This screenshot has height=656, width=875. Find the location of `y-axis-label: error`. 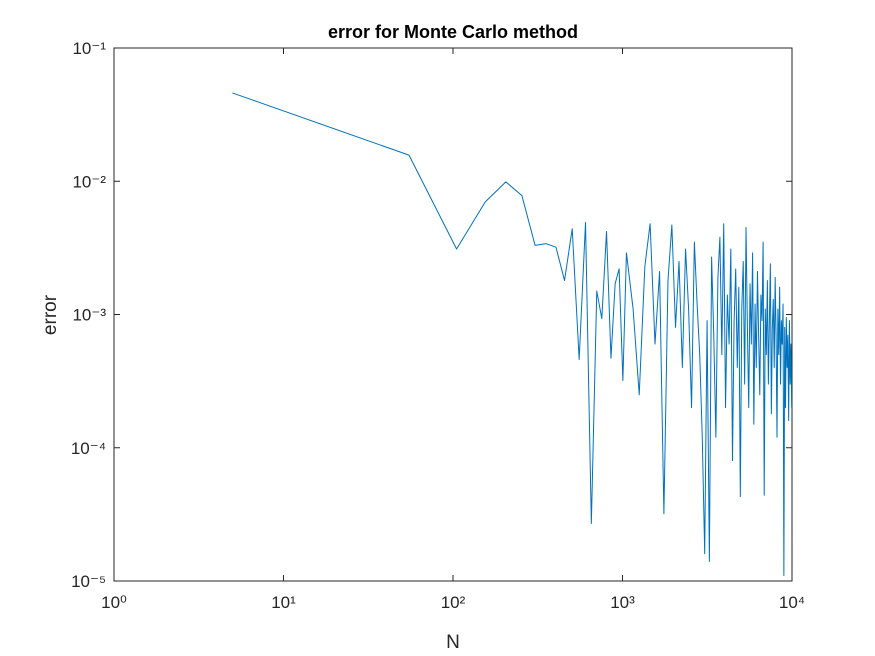

y-axis-label: error is located at coordinates (50, 314).